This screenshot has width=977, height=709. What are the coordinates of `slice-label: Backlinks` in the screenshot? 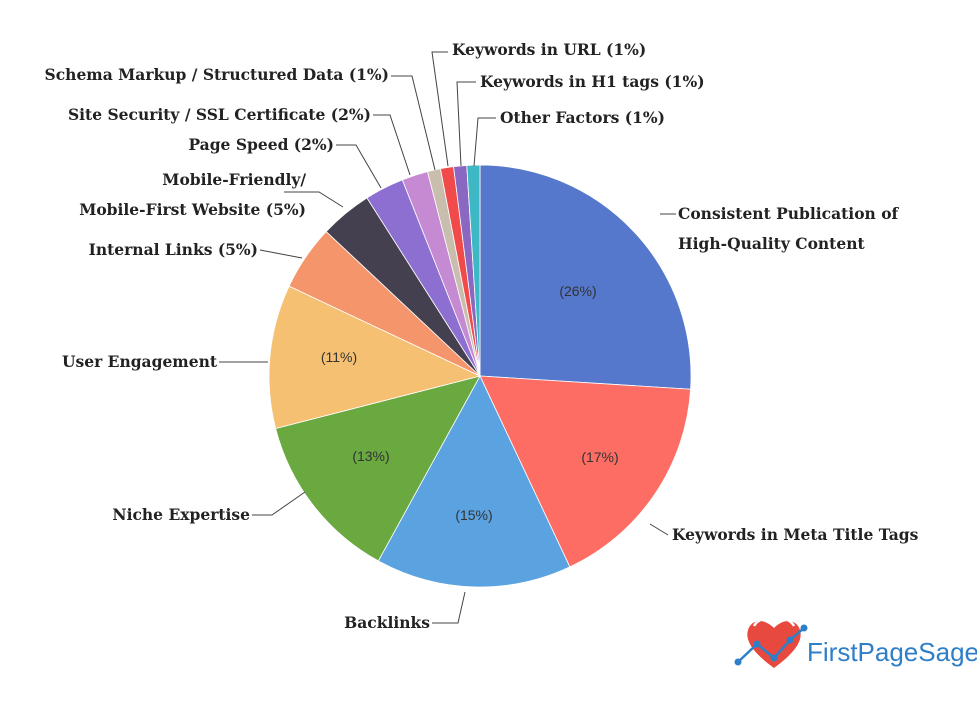 It's located at (387, 622).